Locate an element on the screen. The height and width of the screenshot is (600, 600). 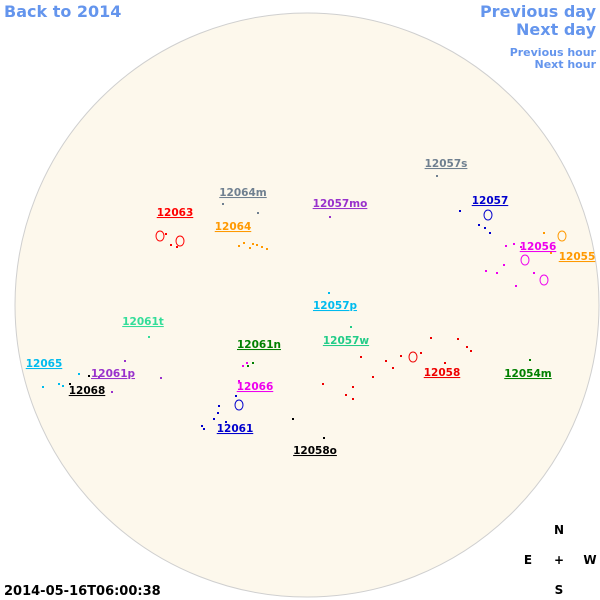
region-label: 12057mo is located at coordinates (340, 204).